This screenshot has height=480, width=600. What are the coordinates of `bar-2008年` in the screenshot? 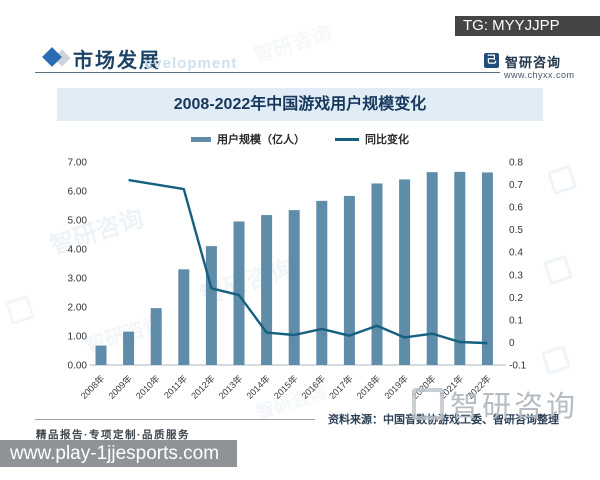 It's located at (101, 355).